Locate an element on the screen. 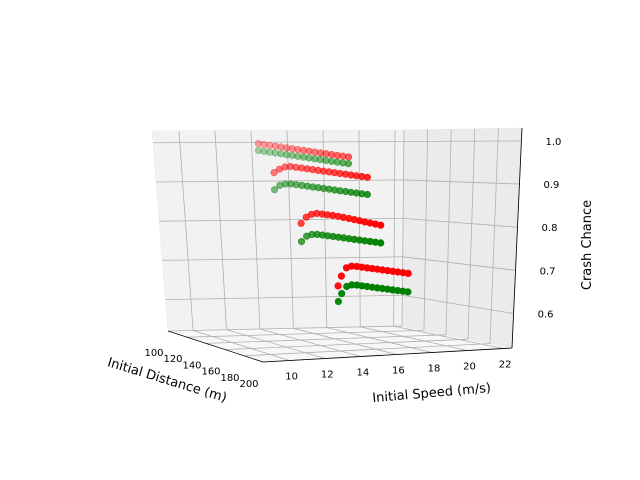 The height and width of the screenshot is (480, 640). distance-tick-label: 140 is located at coordinates (191, 365).